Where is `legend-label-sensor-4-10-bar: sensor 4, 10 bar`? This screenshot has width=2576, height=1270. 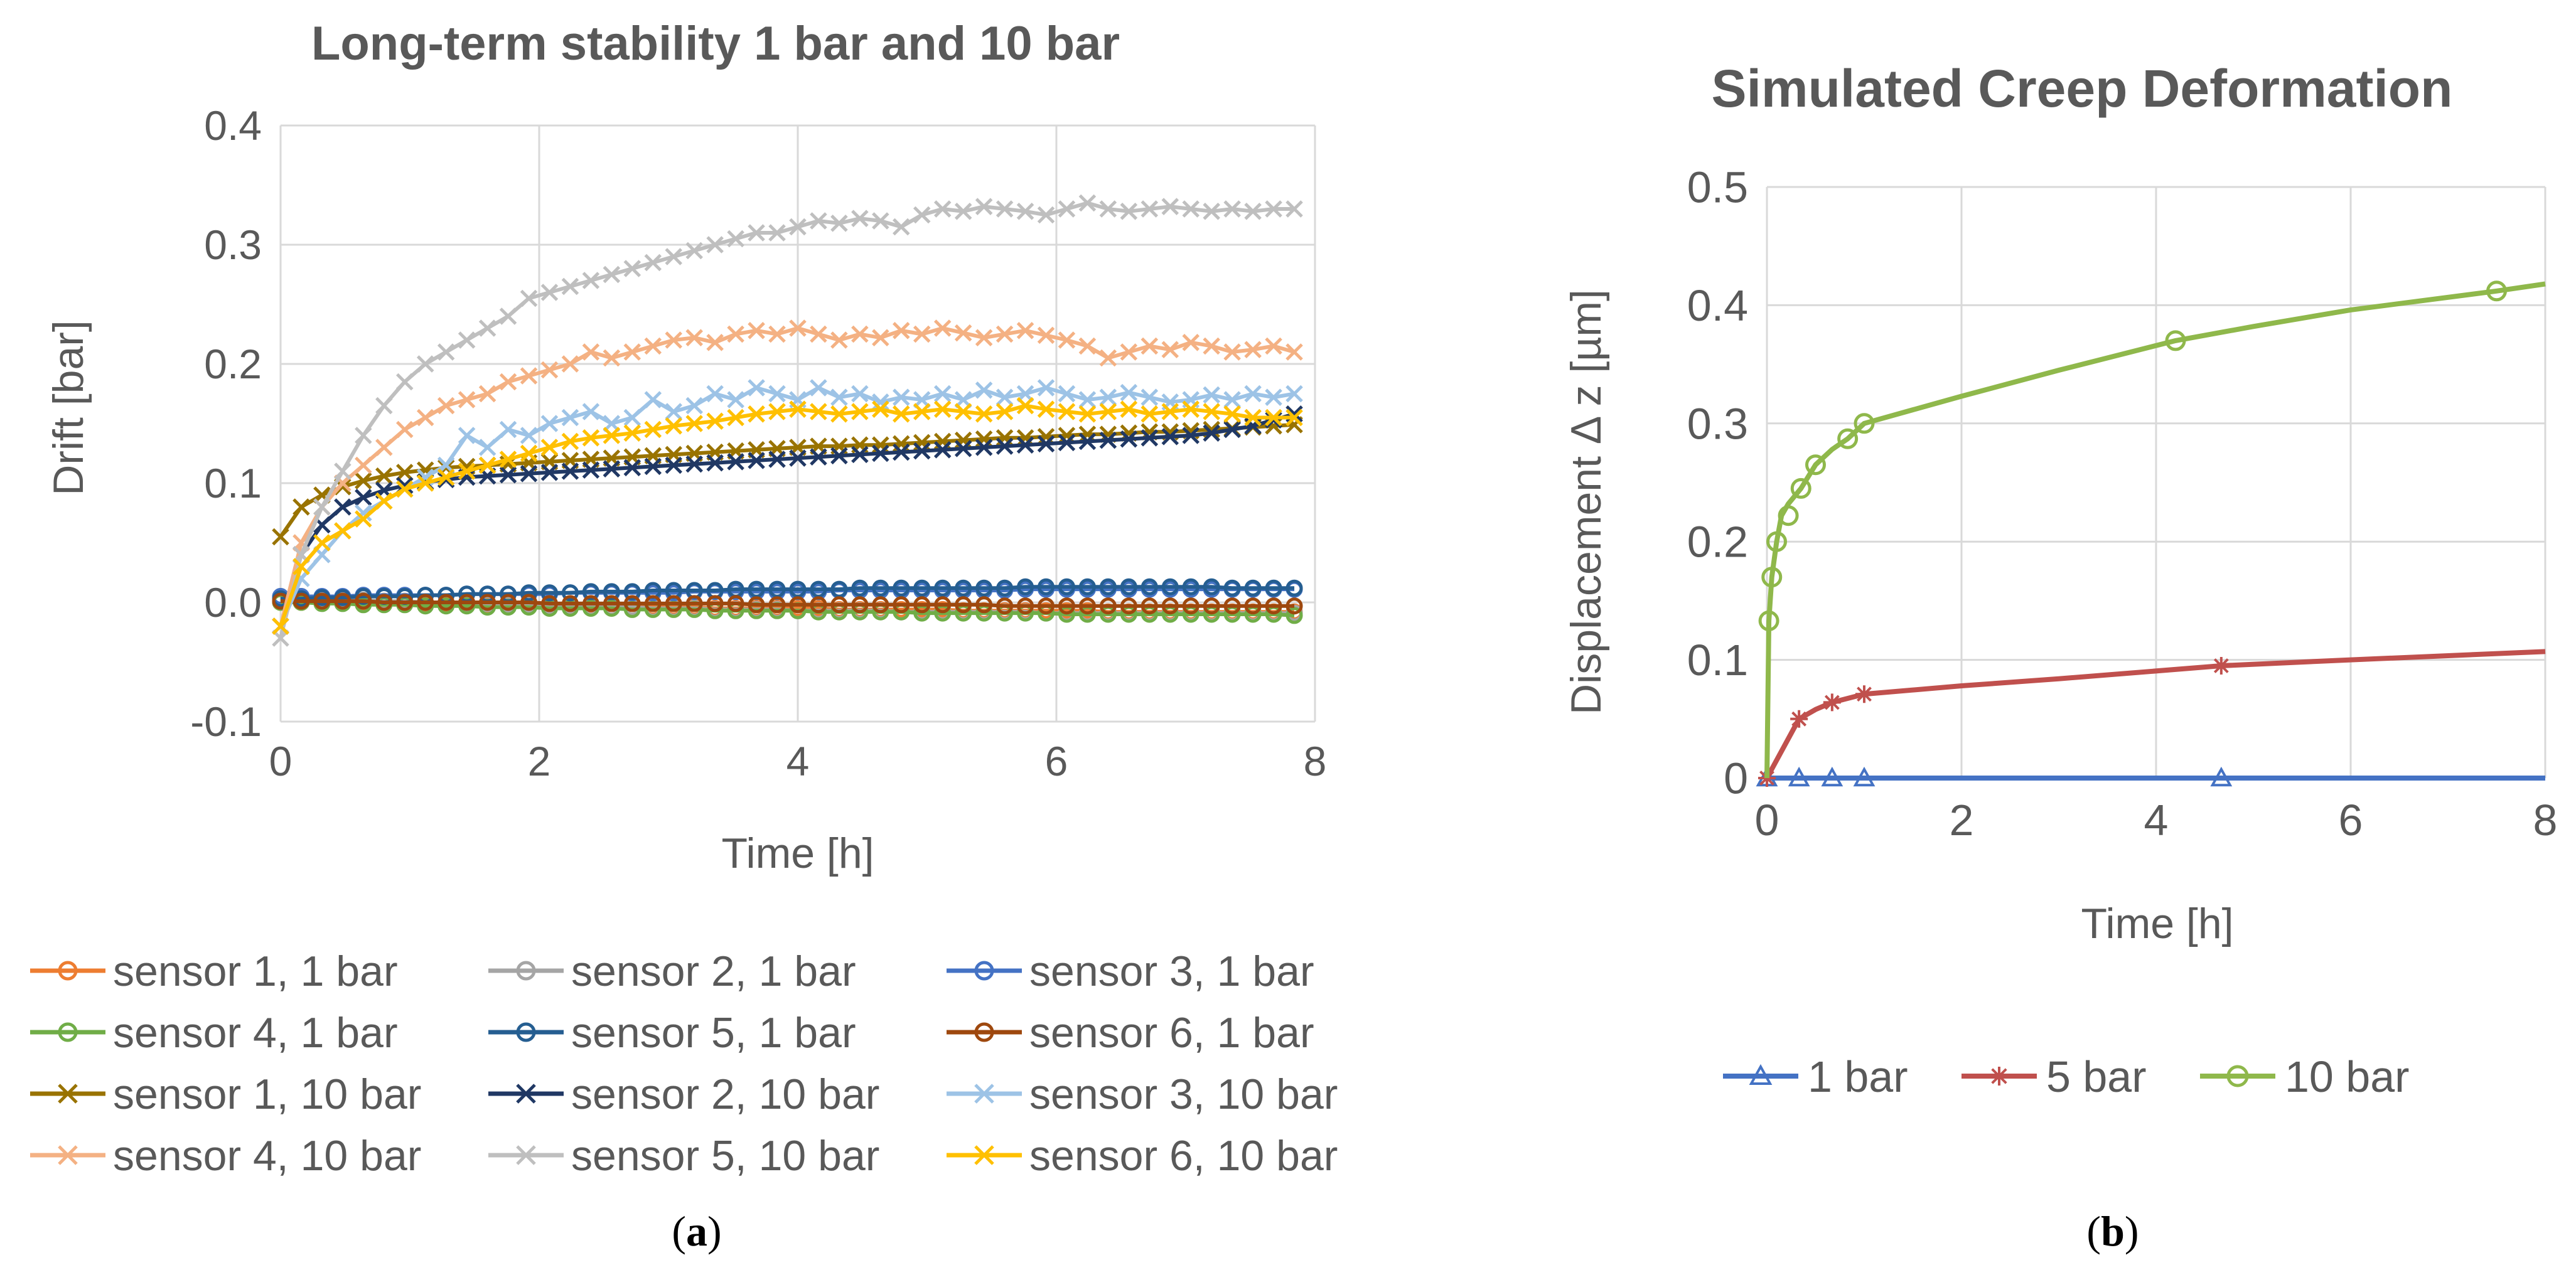
legend-label-sensor-4-10-bar: sensor 4, 10 bar is located at coordinates (267, 1156).